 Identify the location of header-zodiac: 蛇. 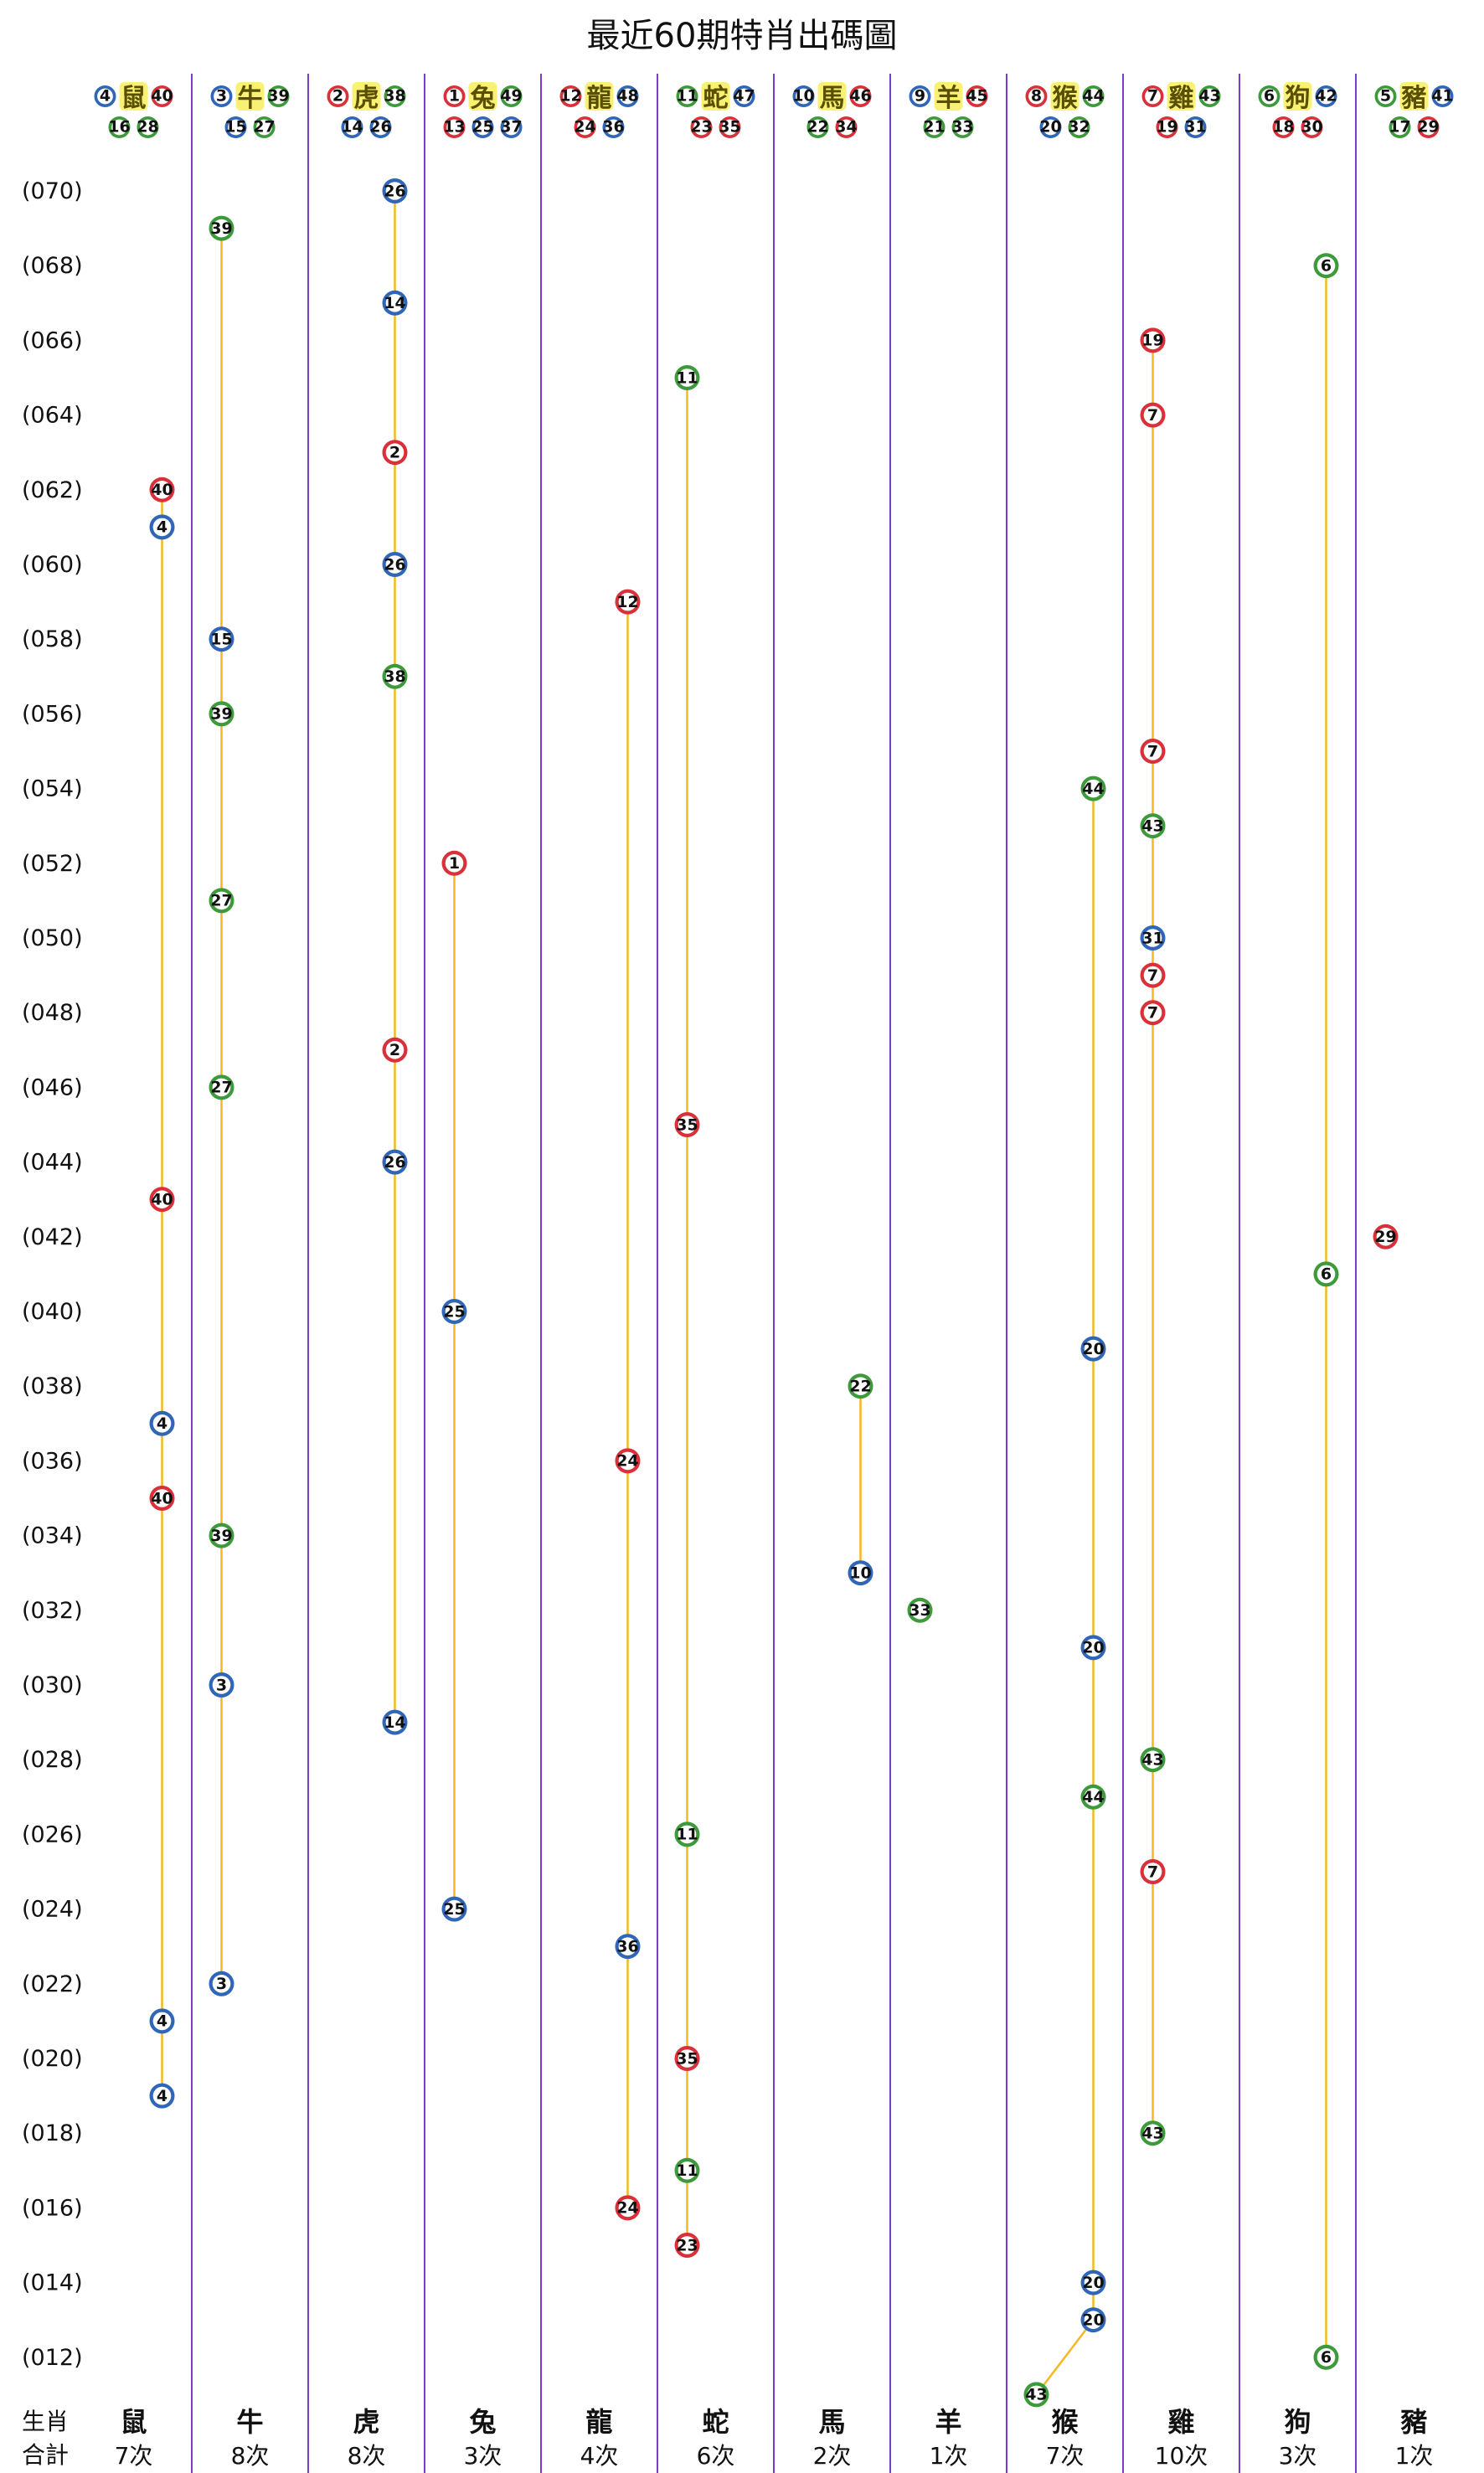
(716, 98).